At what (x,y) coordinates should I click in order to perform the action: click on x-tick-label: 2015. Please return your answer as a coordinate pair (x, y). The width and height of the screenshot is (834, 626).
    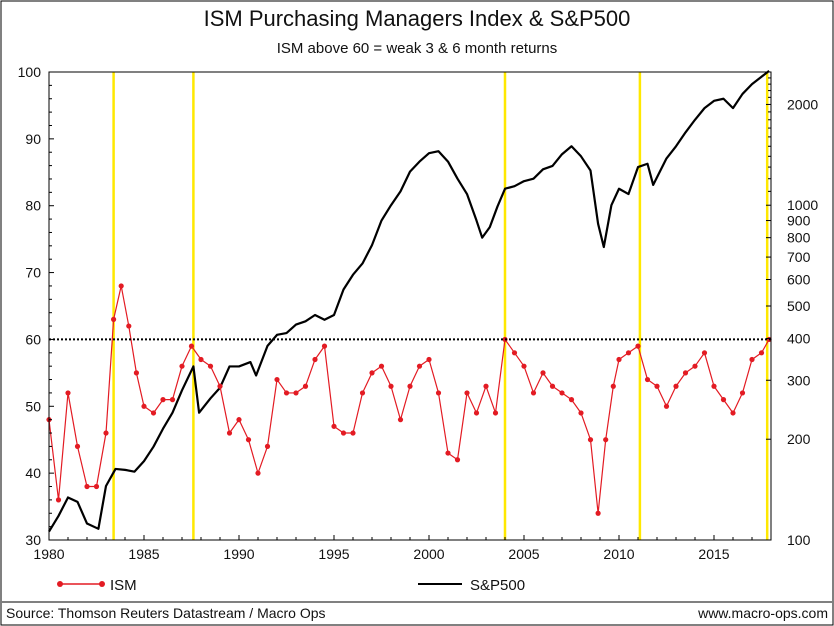
    Looking at the image, I should click on (713, 554).